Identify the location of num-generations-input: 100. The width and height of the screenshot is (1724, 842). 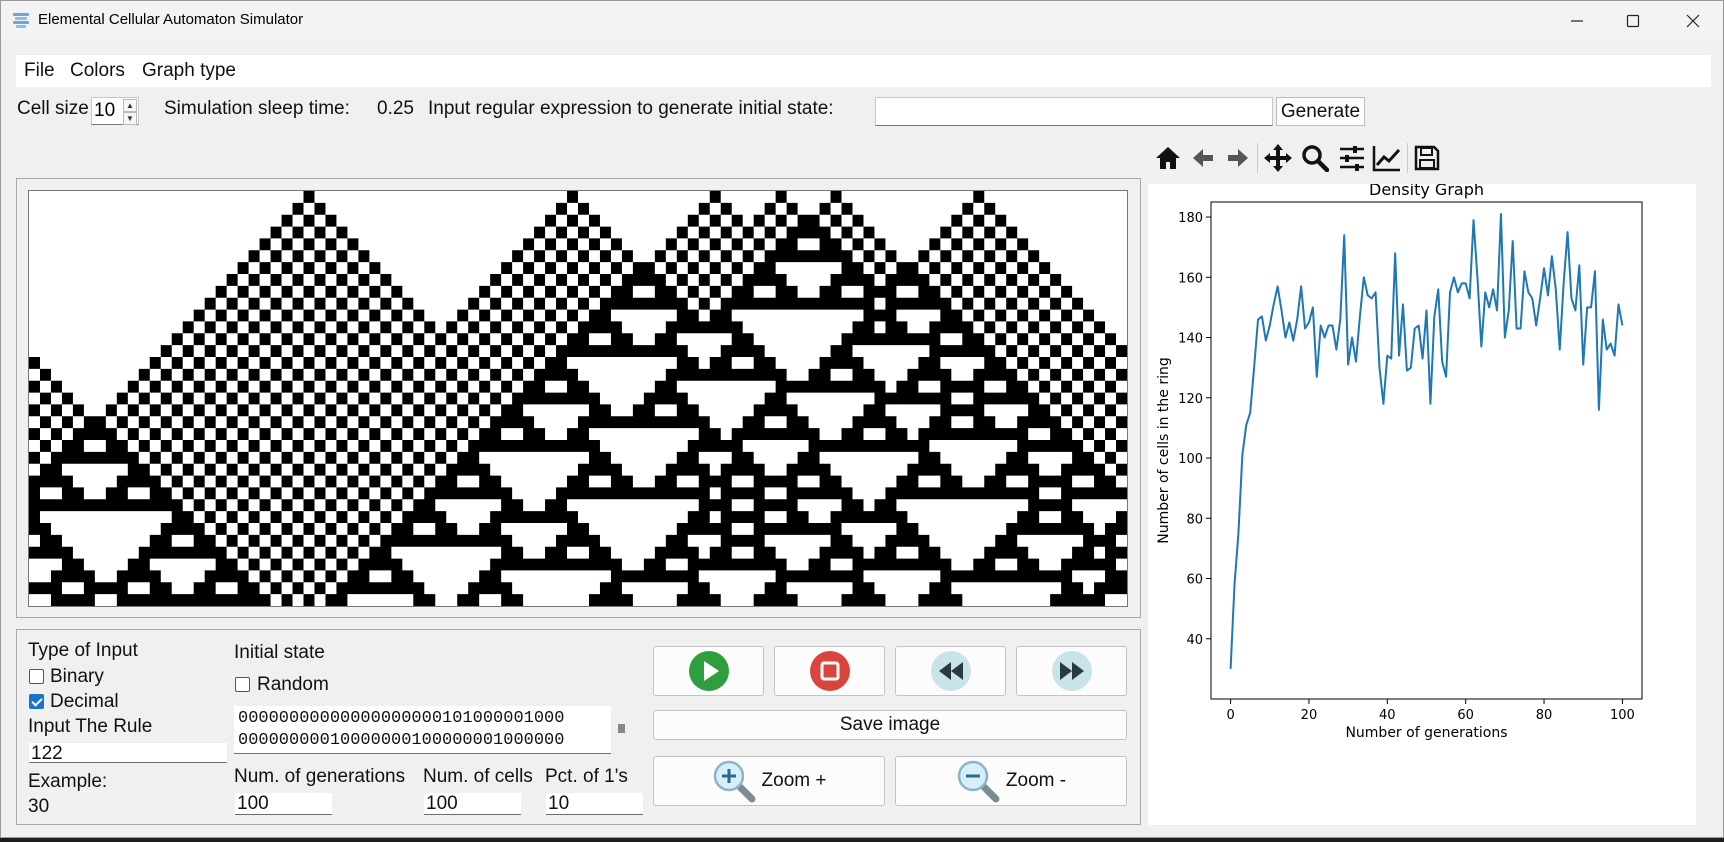
(283, 804).